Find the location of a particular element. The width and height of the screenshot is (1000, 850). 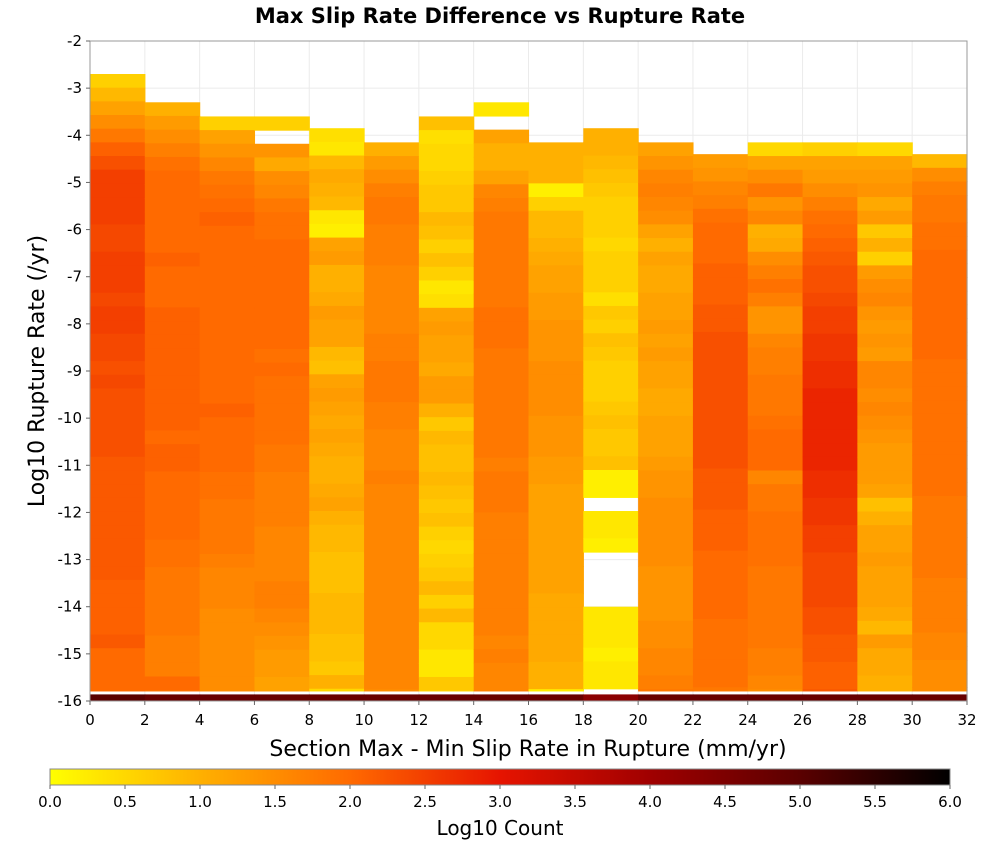

x-tick-label: 28 is located at coordinates (857, 720).